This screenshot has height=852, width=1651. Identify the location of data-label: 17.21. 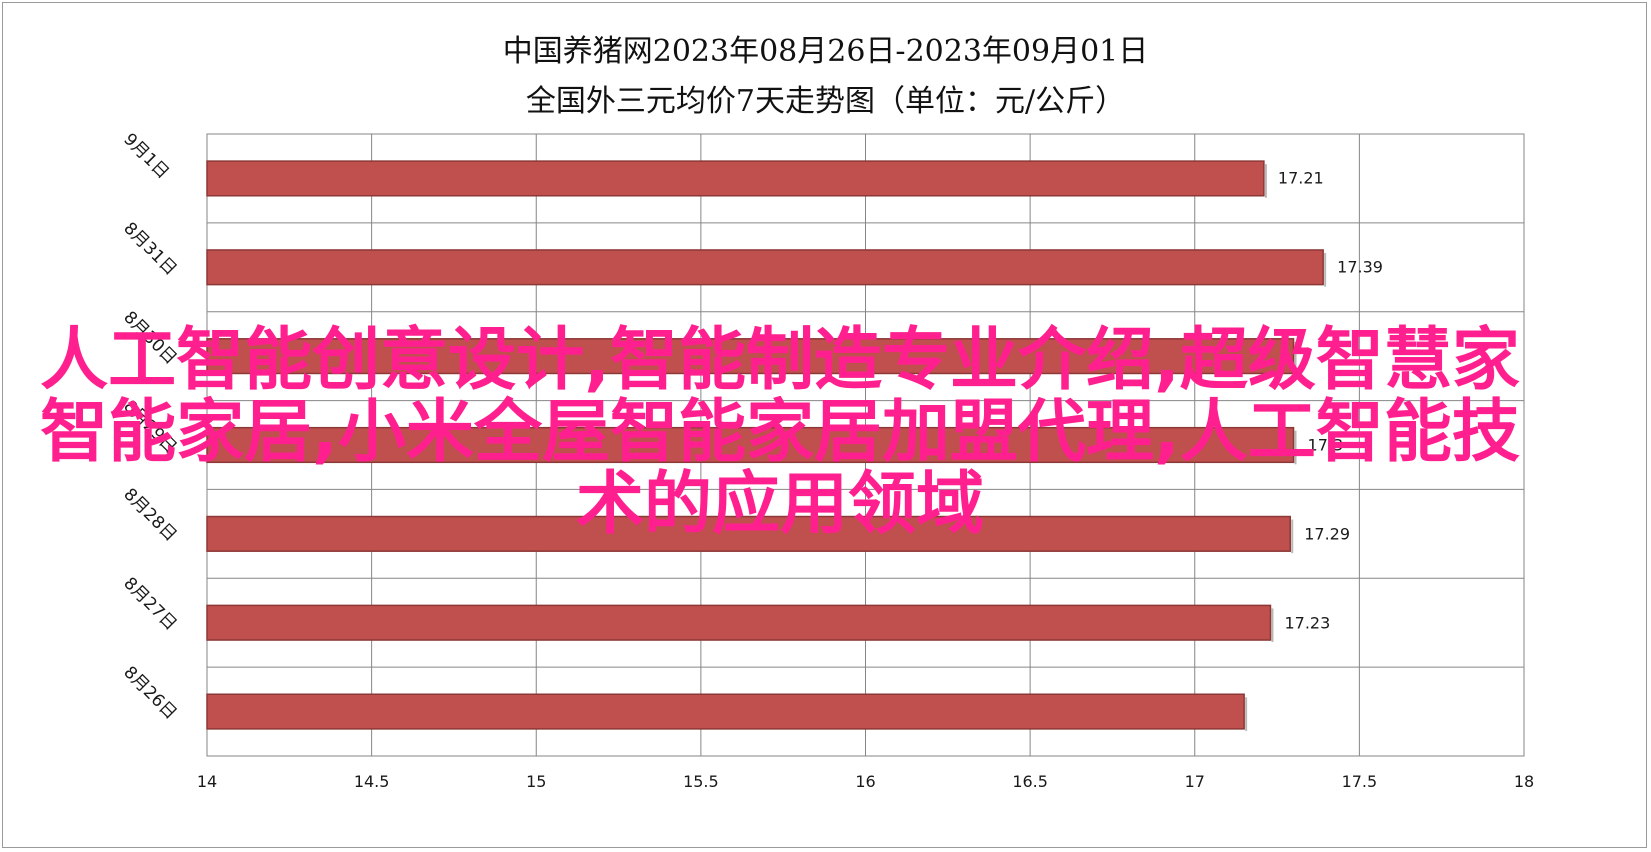
(1300, 178).